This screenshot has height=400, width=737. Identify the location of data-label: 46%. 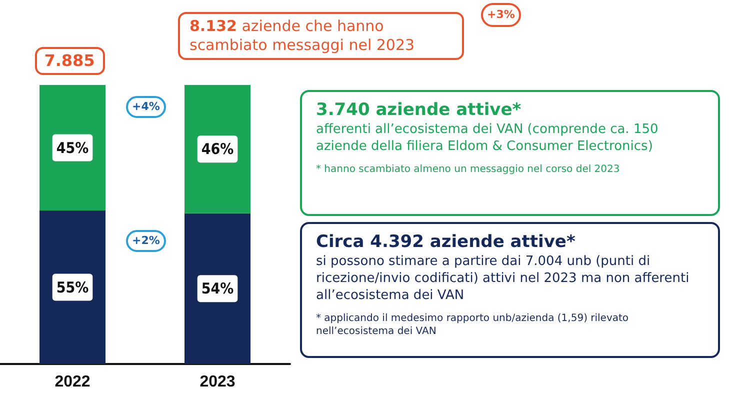
(217, 149).